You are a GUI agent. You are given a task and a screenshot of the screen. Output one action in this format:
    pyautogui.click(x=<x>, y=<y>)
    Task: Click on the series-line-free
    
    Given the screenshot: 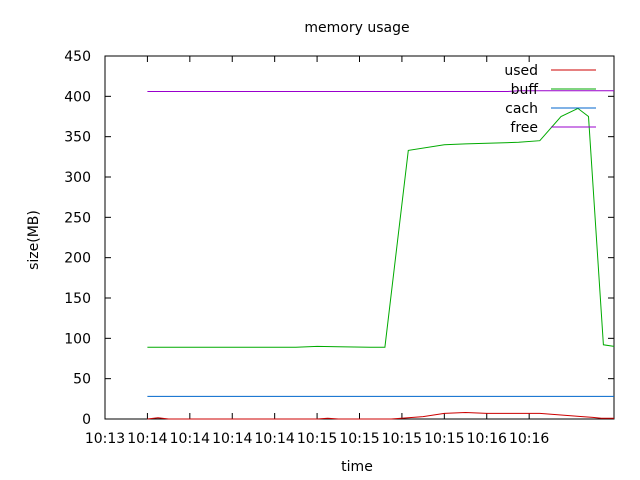 What is the action you would take?
    pyautogui.click(x=380, y=91)
    